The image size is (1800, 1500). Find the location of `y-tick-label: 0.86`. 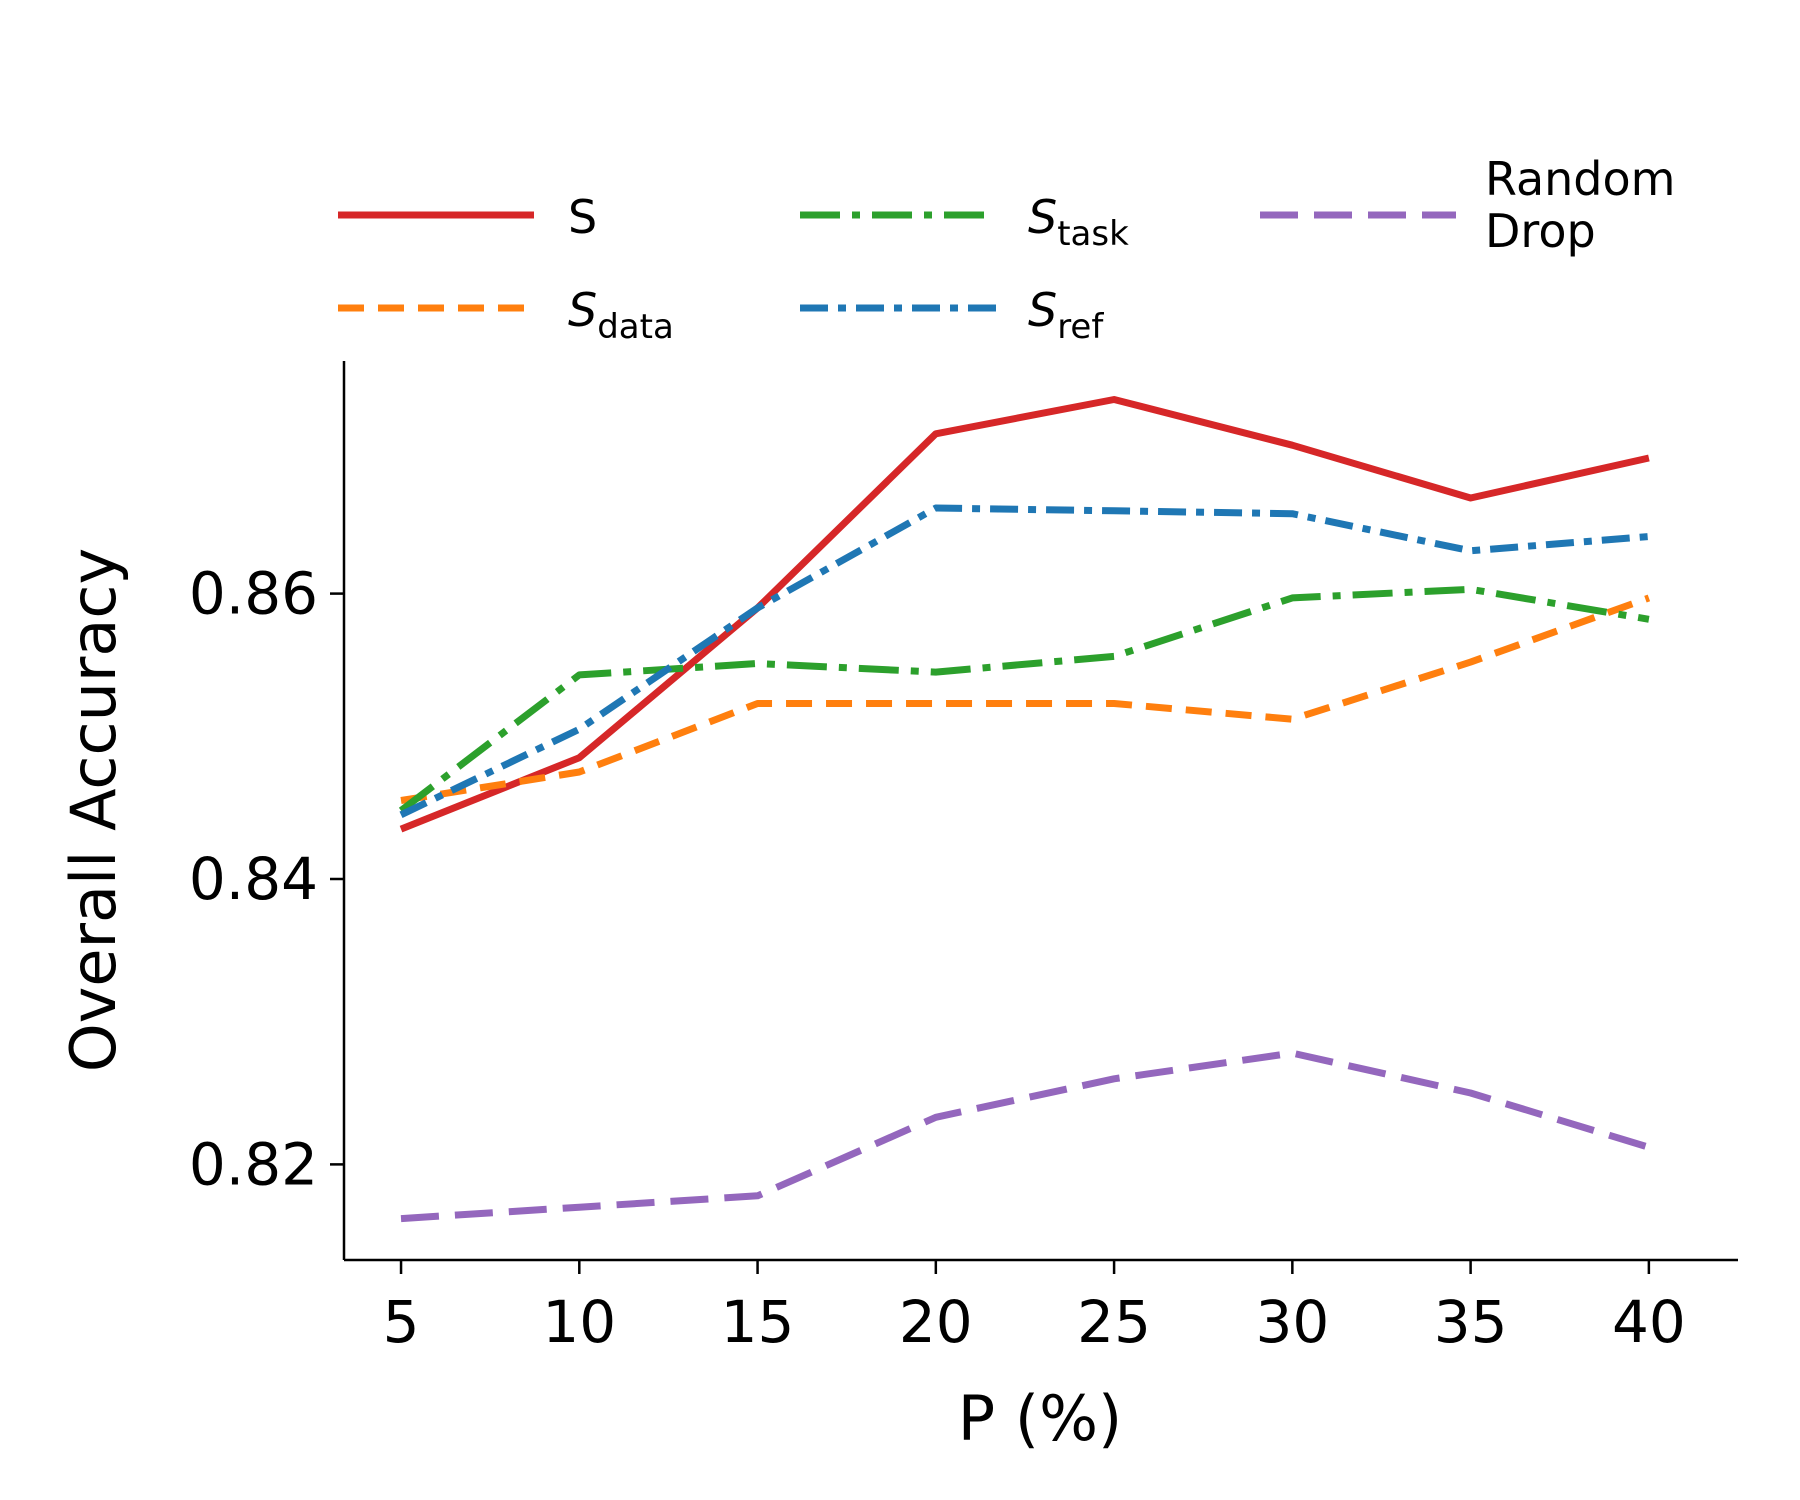

y-tick-label: 0.86 is located at coordinates (253, 594).